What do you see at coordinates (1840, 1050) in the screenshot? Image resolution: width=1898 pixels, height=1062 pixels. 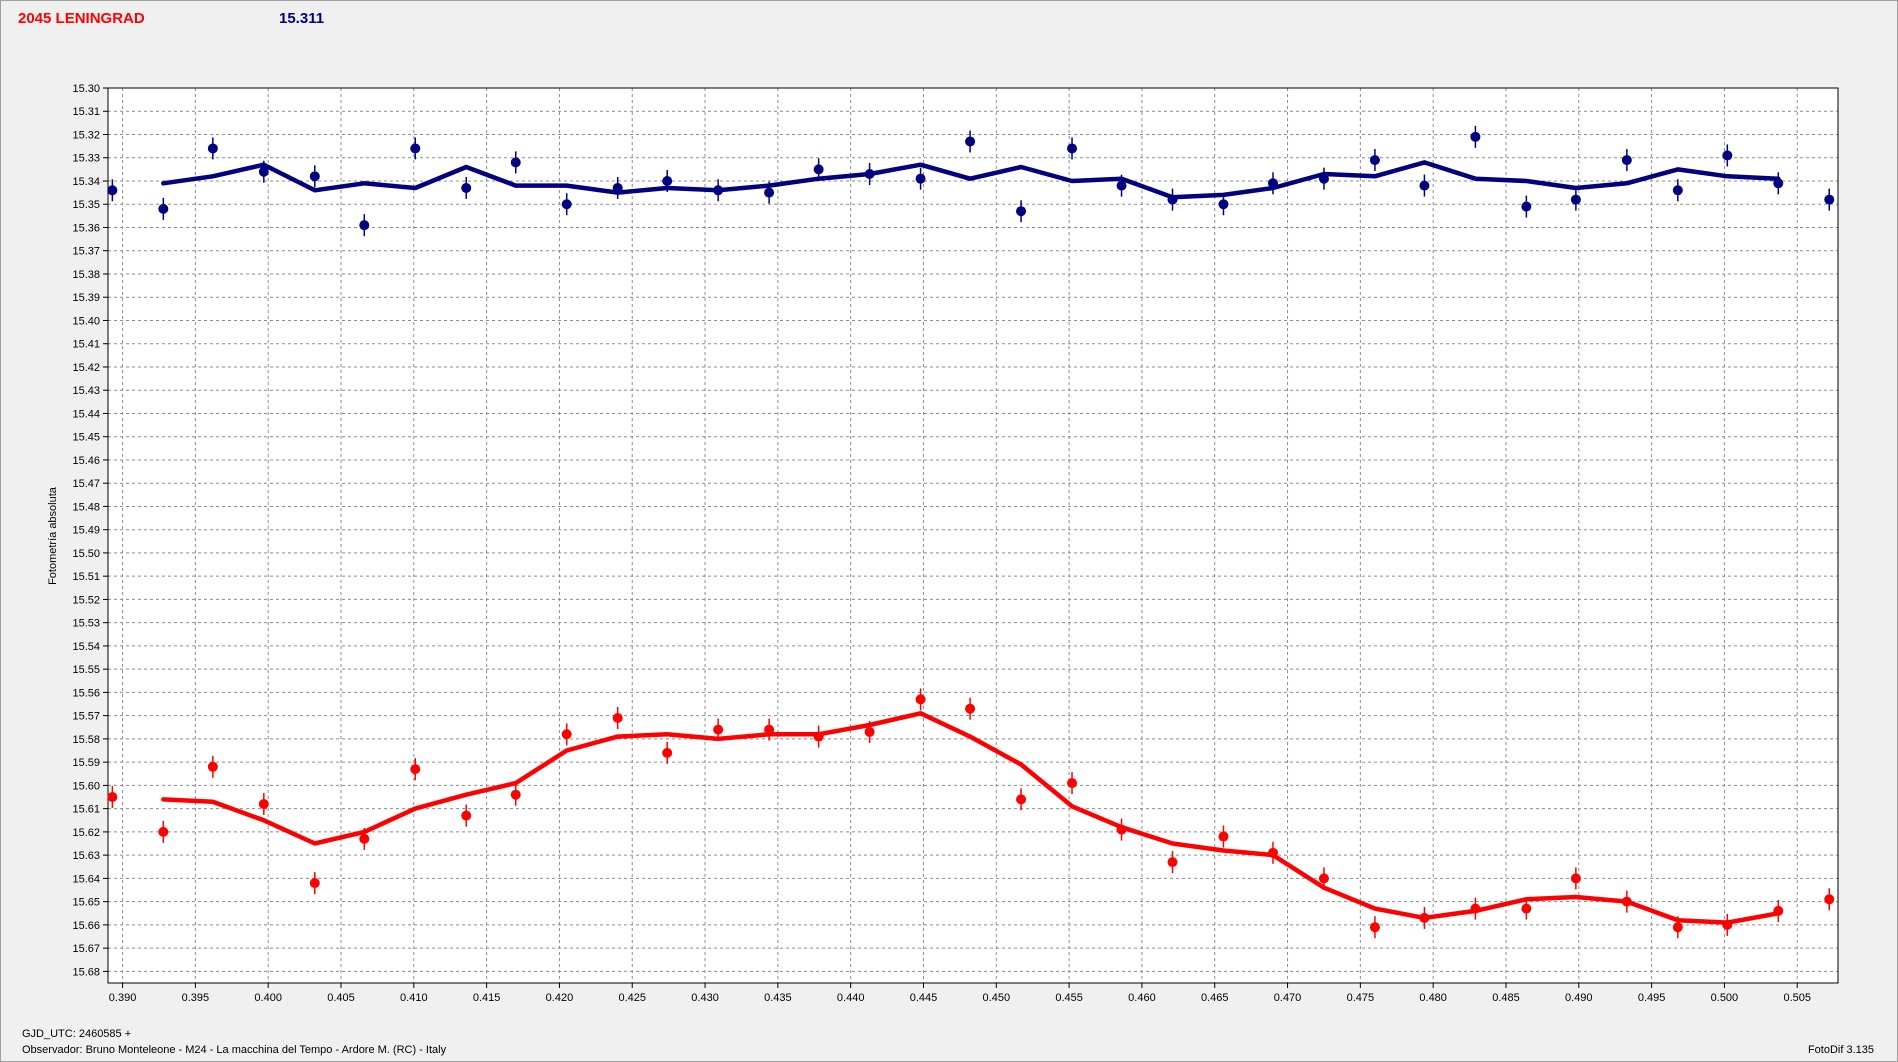 I see `software-version: FotoDif 3.135` at bounding box center [1840, 1050].